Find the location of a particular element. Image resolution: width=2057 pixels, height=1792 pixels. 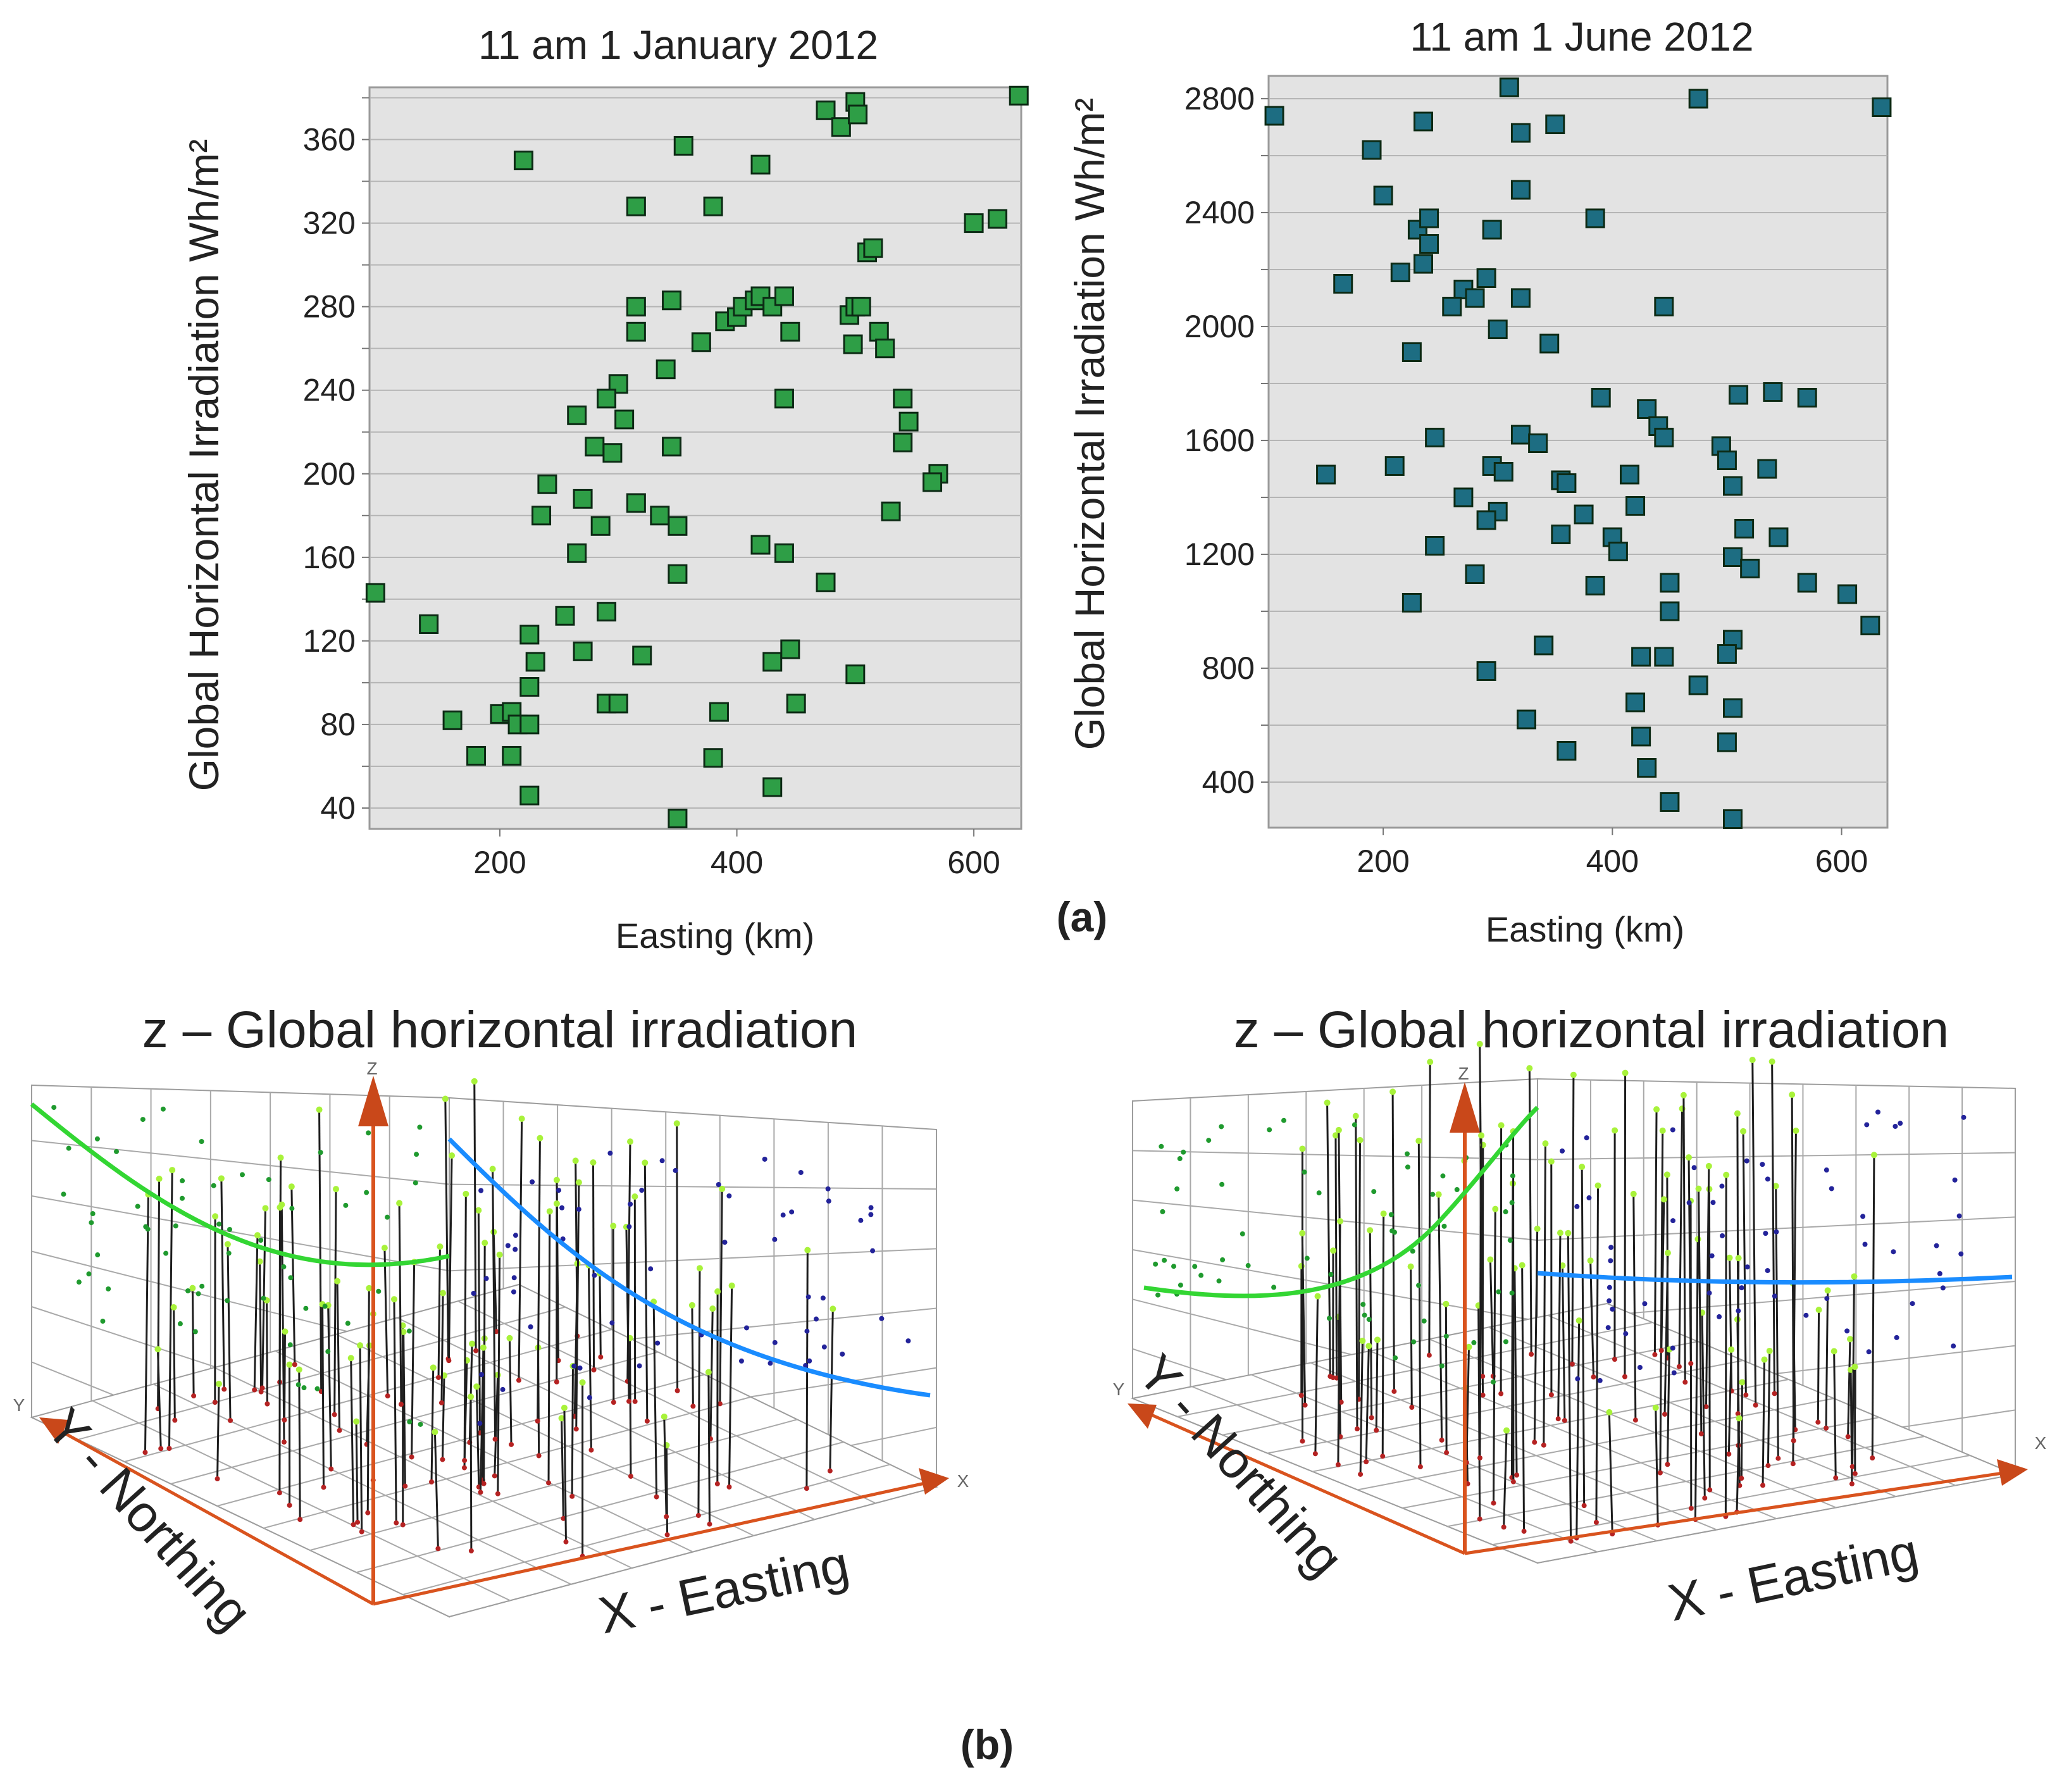

y-tick-label-january: 320 is located at coordinates (329, 223).